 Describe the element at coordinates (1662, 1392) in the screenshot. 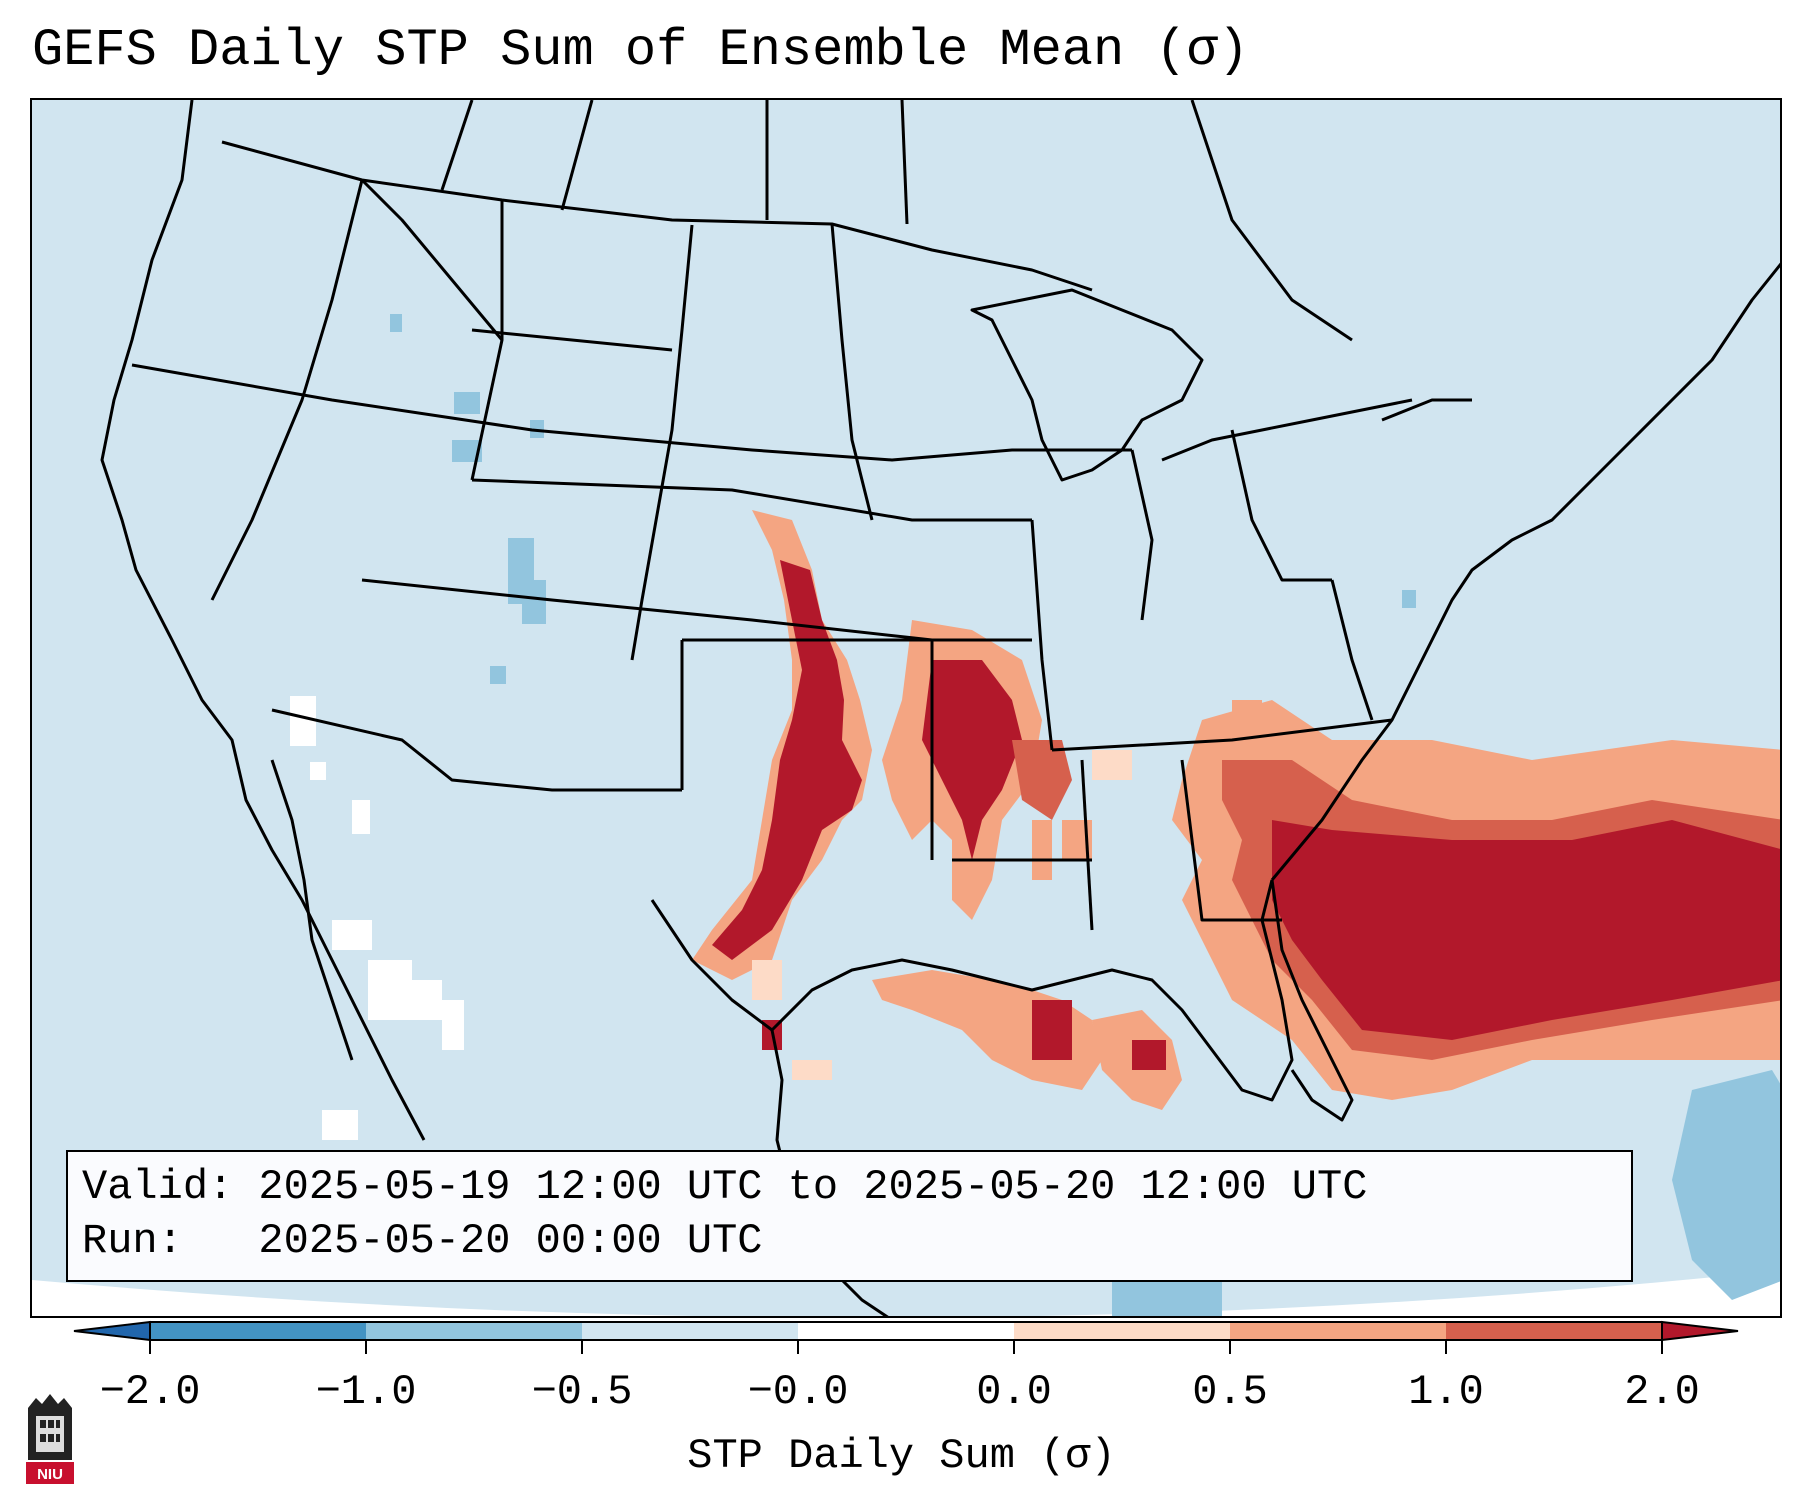

I see `colorbar-tick: 2.0` at that location.